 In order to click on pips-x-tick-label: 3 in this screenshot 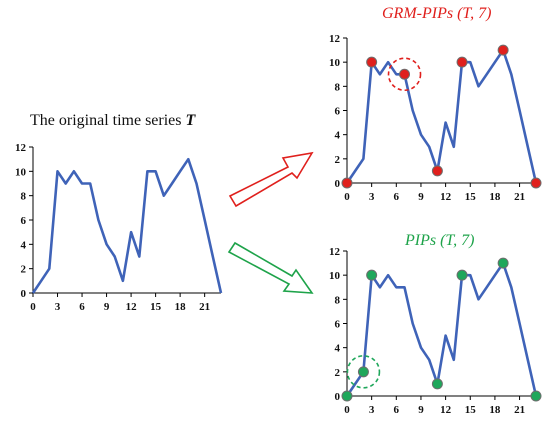, I will do `click(372, 410)`.